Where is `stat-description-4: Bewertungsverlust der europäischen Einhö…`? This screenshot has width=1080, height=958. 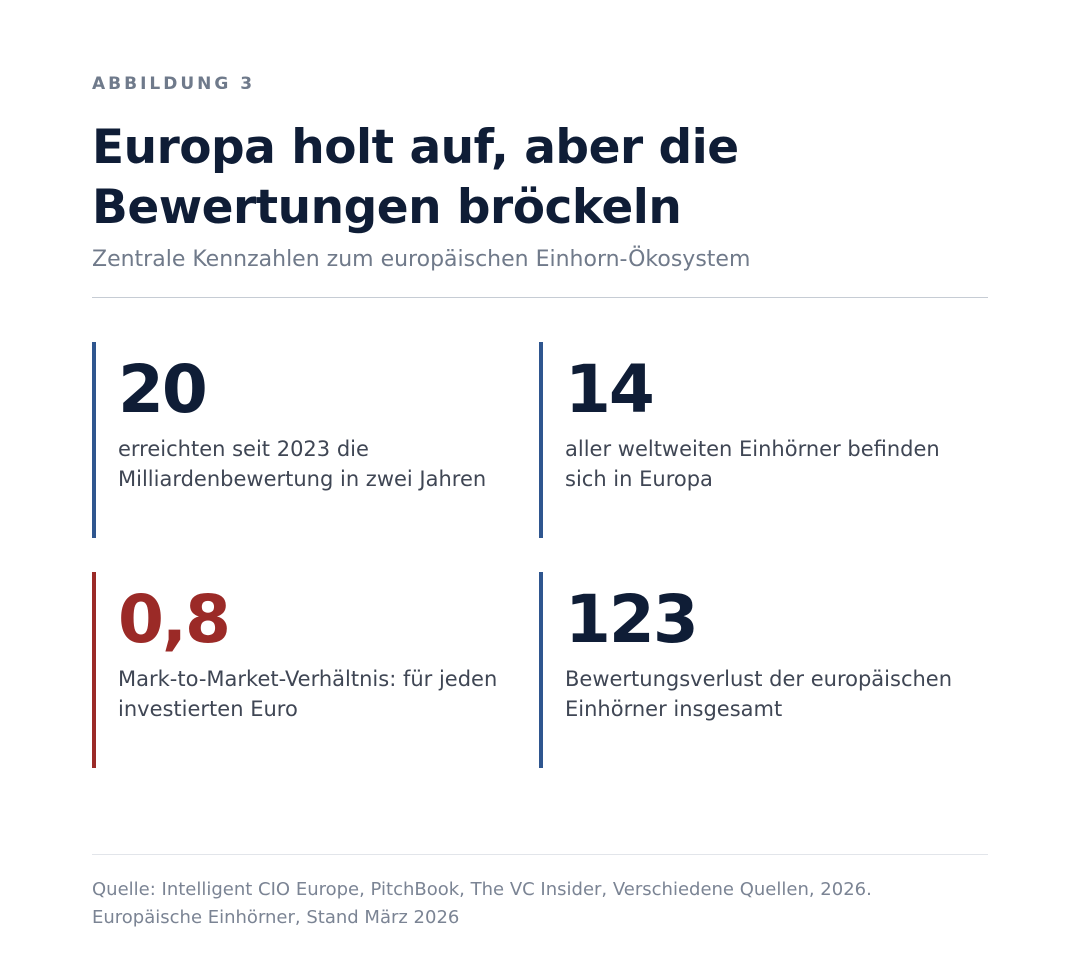
stat-description-4: Bewertungsverlust der europäischen Einhö… is located at coordinates (759, 694).